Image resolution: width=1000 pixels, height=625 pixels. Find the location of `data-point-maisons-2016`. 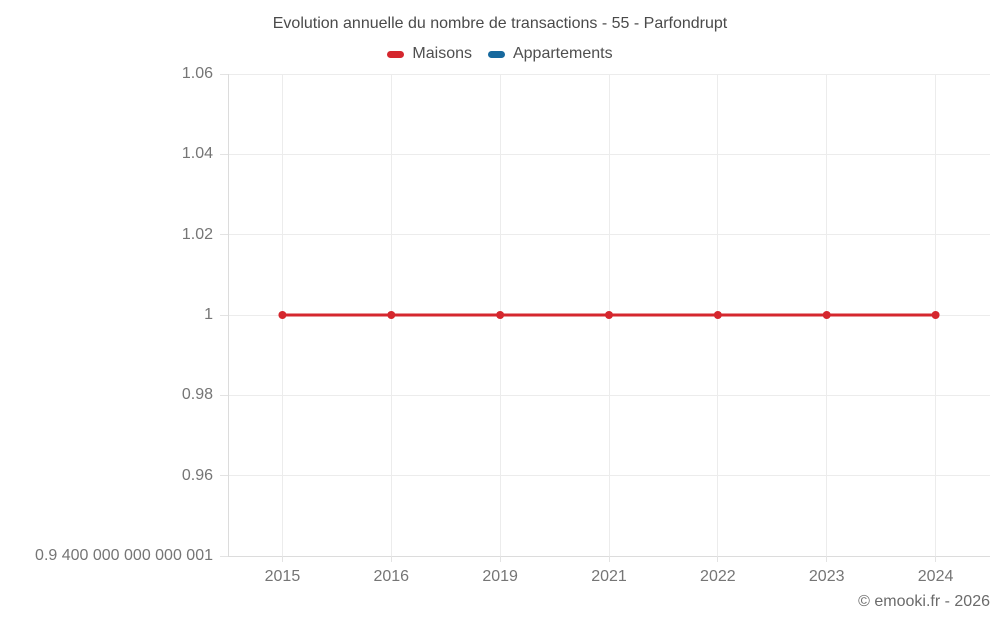

data-point-maisons-2016 is located at coordinates (391, 315).